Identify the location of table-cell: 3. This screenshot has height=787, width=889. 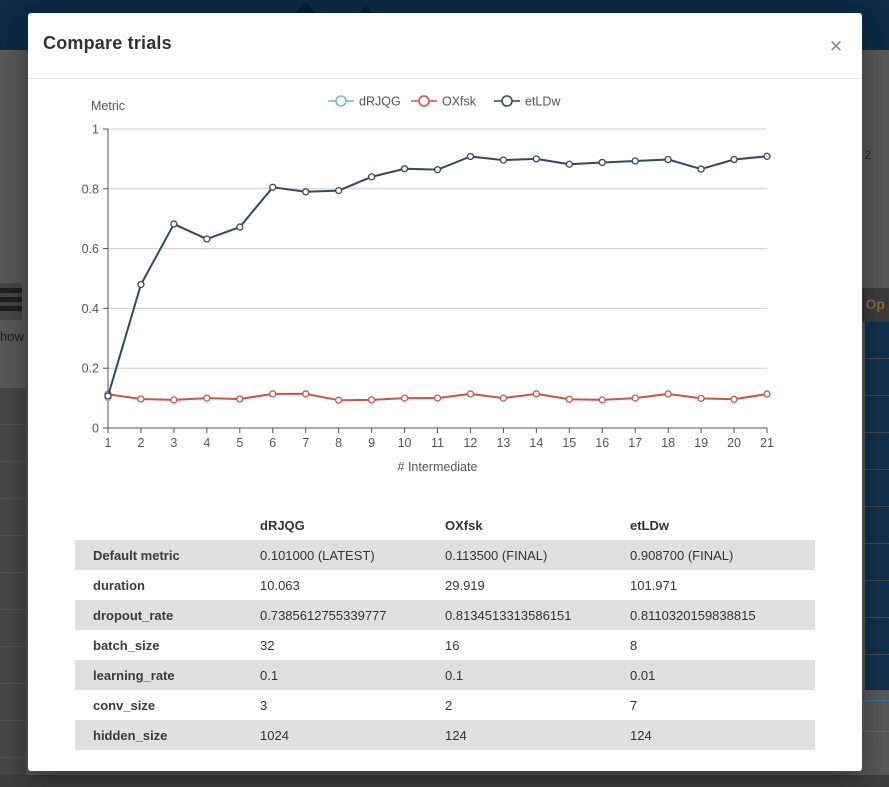
(264, 705).